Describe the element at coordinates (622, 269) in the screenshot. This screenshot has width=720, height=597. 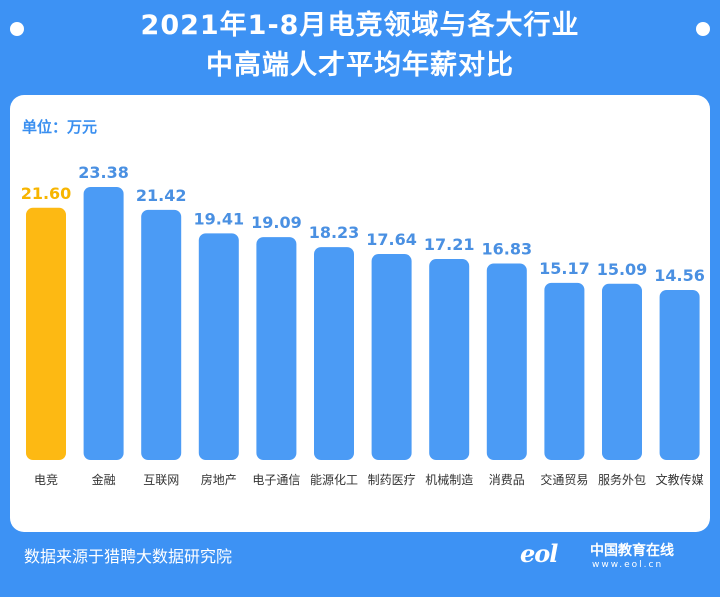
I see `value-label: 15.09` at that location.